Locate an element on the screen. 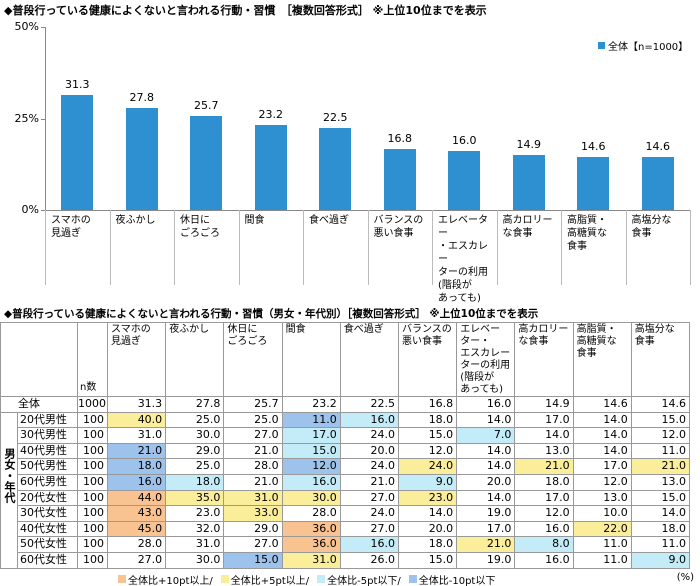 Image resolution: width=700 pixels, height=586 pixels. header-cell is located at coordinates (39, 359).